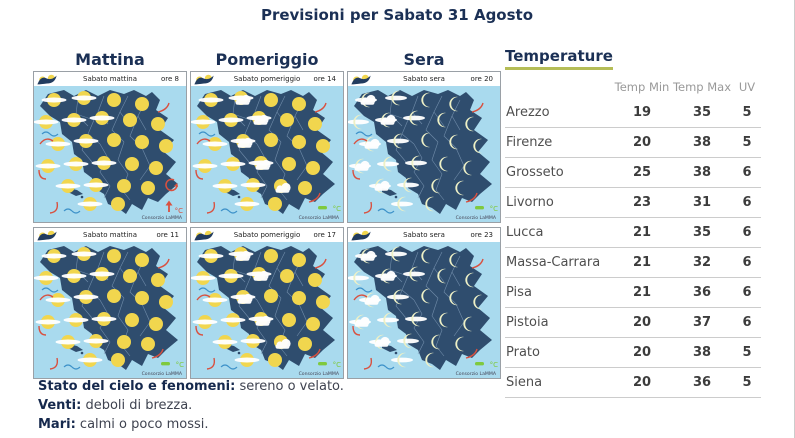 The width and height of the screenshot is (795, 438). I want to click on map-panel-title: Sabato pomeriggio, so click(267, 235).